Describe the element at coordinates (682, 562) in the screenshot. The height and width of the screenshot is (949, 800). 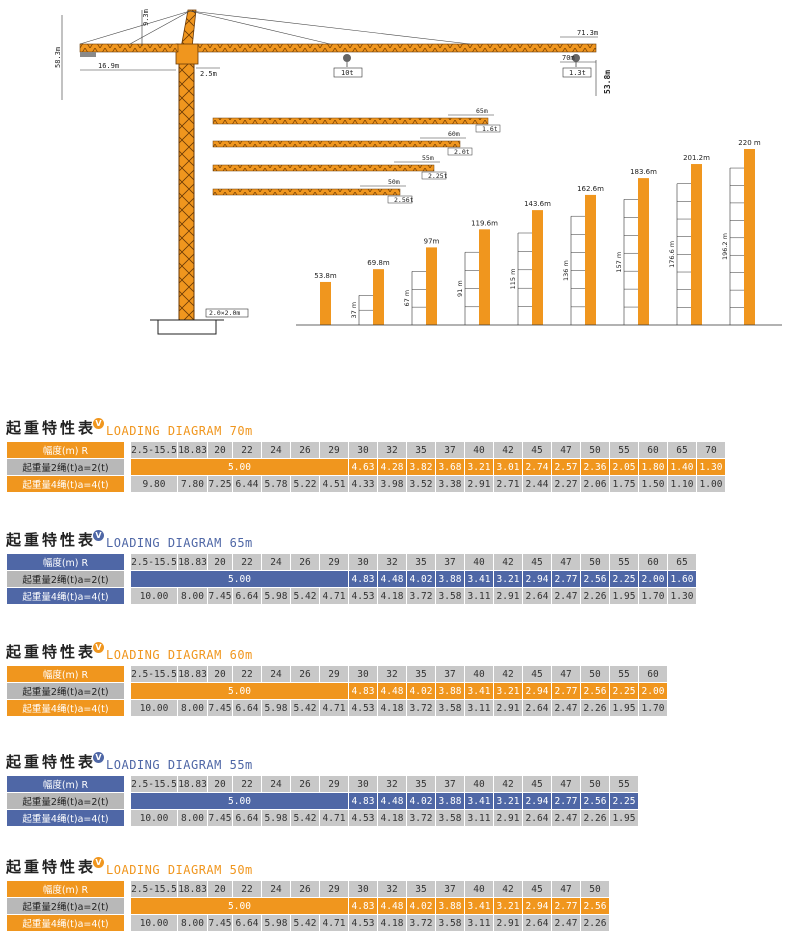
I see `table-cell: 65` at that location.